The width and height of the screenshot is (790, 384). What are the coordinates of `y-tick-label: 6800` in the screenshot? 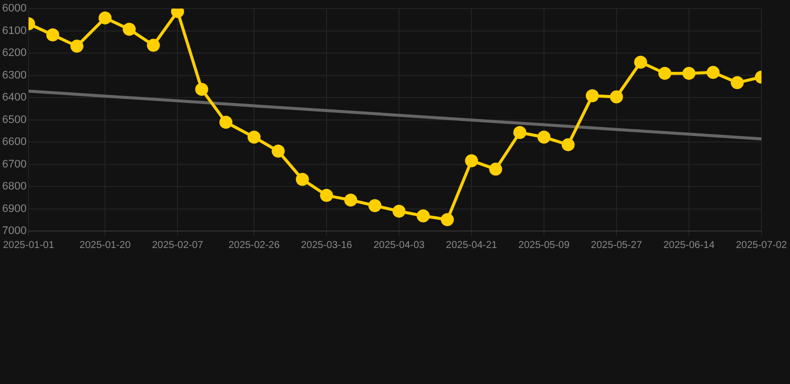 It's located at (14, 186).